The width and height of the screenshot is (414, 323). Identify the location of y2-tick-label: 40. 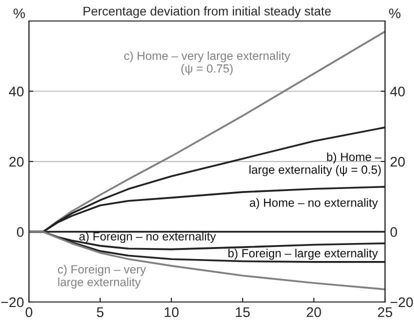
(397, 91).